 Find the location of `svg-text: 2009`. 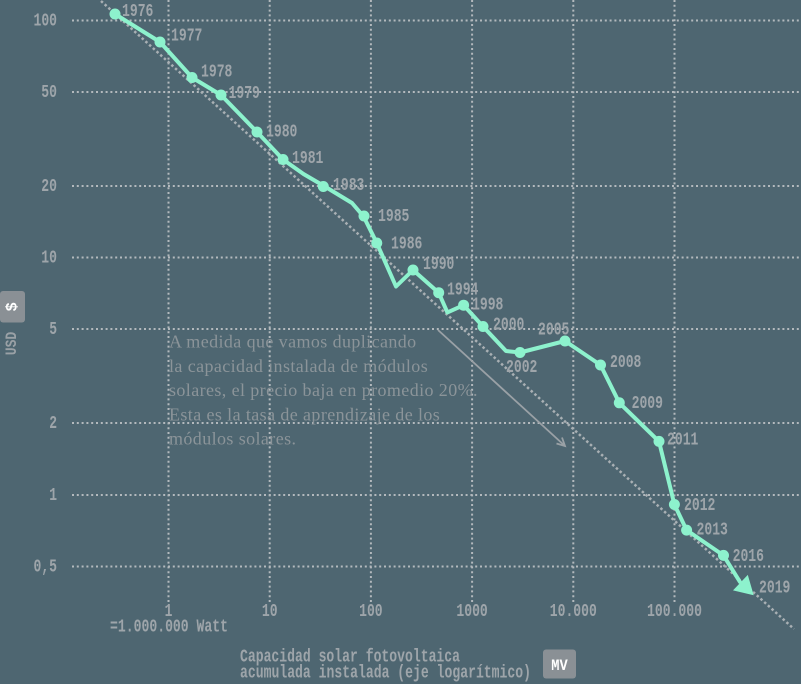

svg-text: 2009 is located at coordinates (647, 404).